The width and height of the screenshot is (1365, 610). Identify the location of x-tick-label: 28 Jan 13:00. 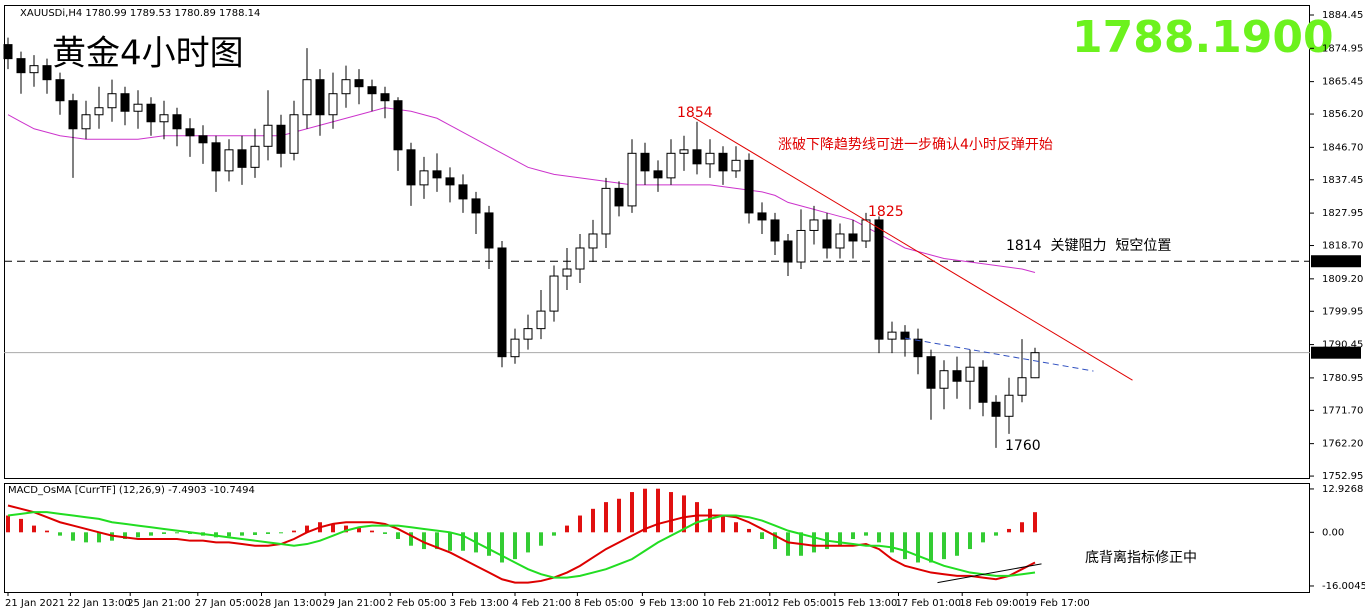
(290, 603).